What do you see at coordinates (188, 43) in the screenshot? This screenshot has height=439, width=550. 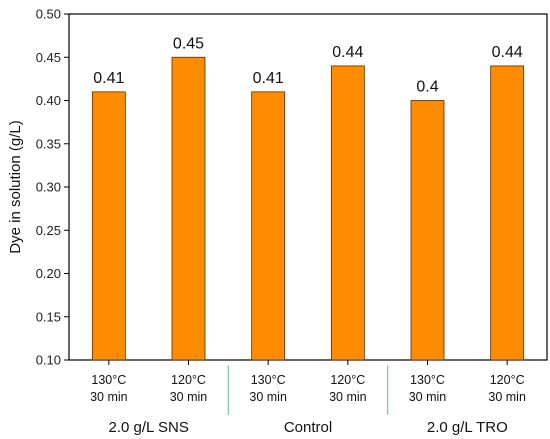 I see `bar-value-label: 0.45` at bounding box center [188, 43].